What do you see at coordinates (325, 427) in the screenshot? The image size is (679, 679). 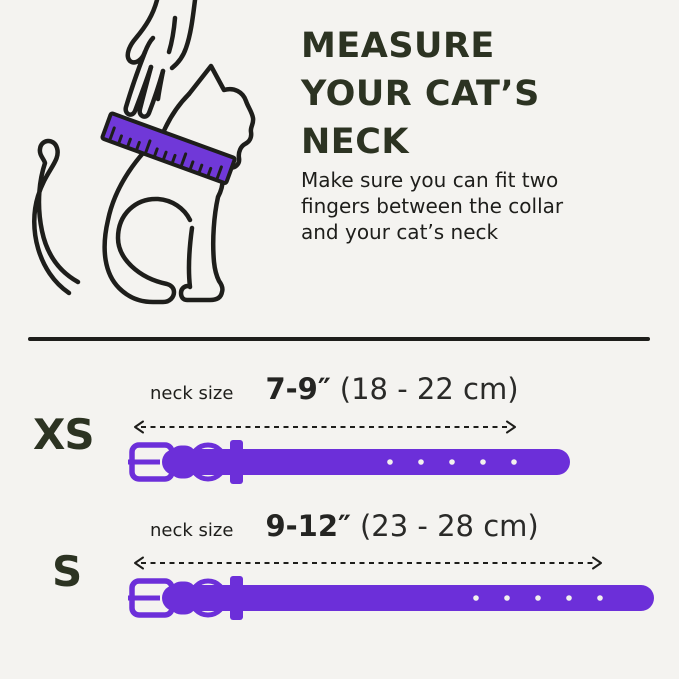 I see `dashed-measure-arrow-xs` at bounding box center [325, 427].